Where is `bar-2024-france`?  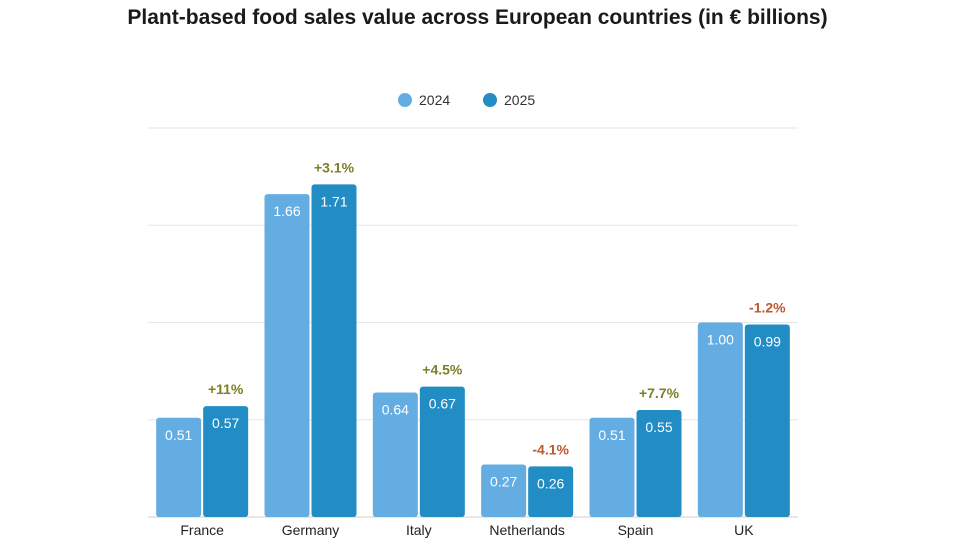 bar-2024-france is located at coordinates (179, 467).